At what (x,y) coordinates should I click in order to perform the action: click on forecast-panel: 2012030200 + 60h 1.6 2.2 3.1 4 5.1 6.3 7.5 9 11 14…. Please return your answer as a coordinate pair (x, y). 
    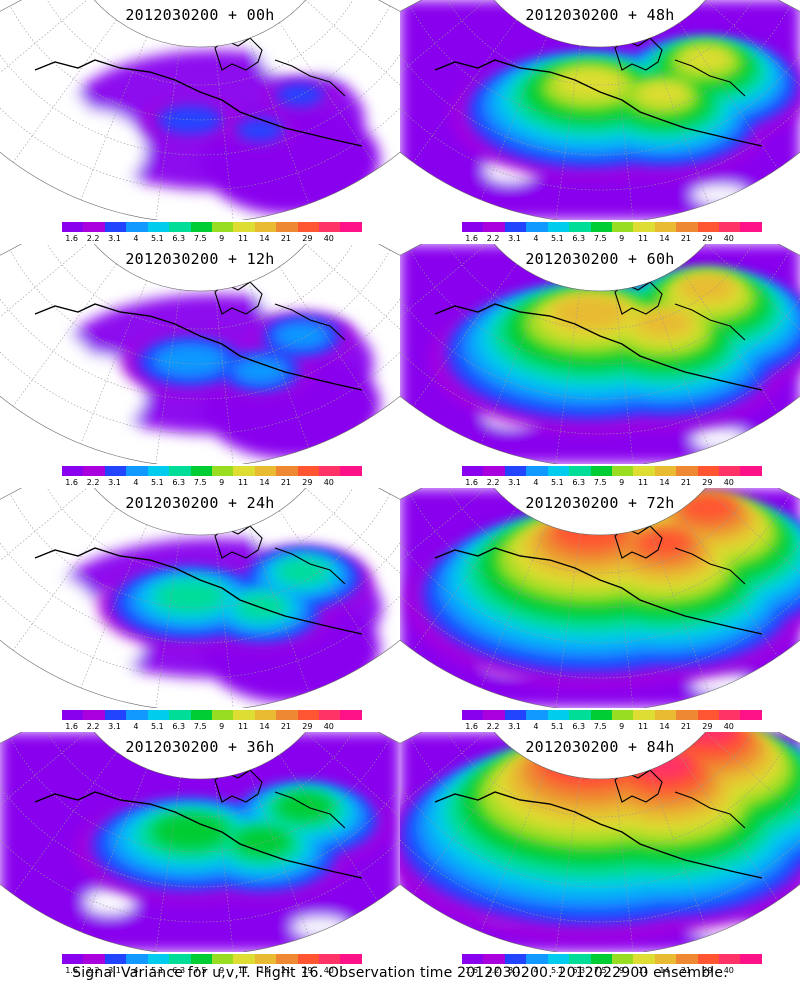
    Looking at the image, I should click on (600, 366).